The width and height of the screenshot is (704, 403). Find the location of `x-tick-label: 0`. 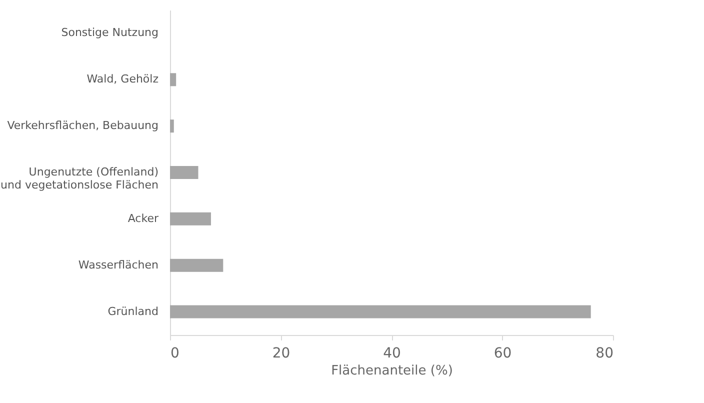

x-tick-label: 0 is located at coordinates (175, 354).